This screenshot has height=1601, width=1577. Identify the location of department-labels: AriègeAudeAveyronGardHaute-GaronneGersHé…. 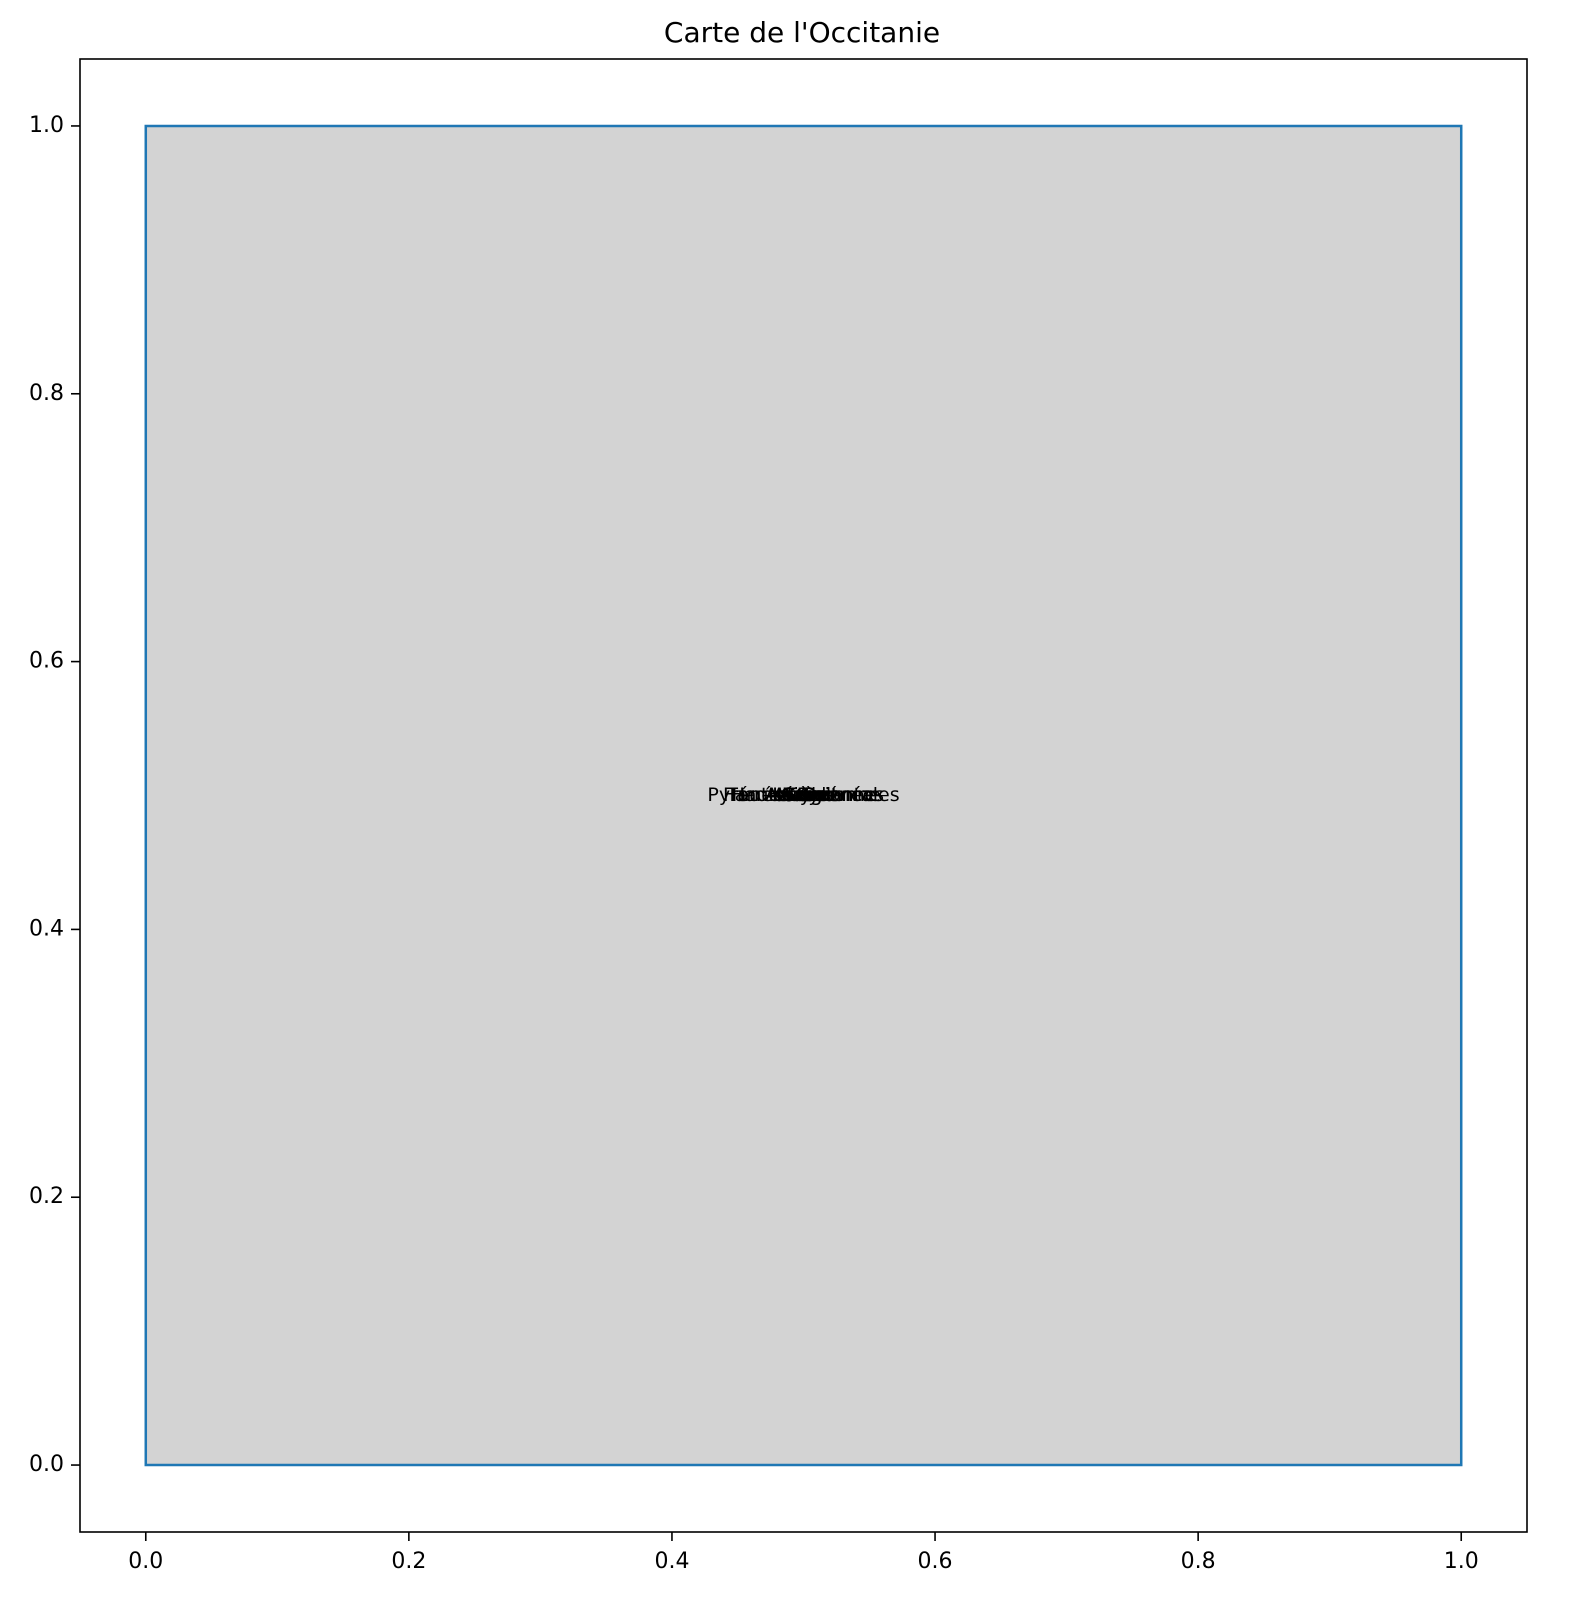
(803, 795).